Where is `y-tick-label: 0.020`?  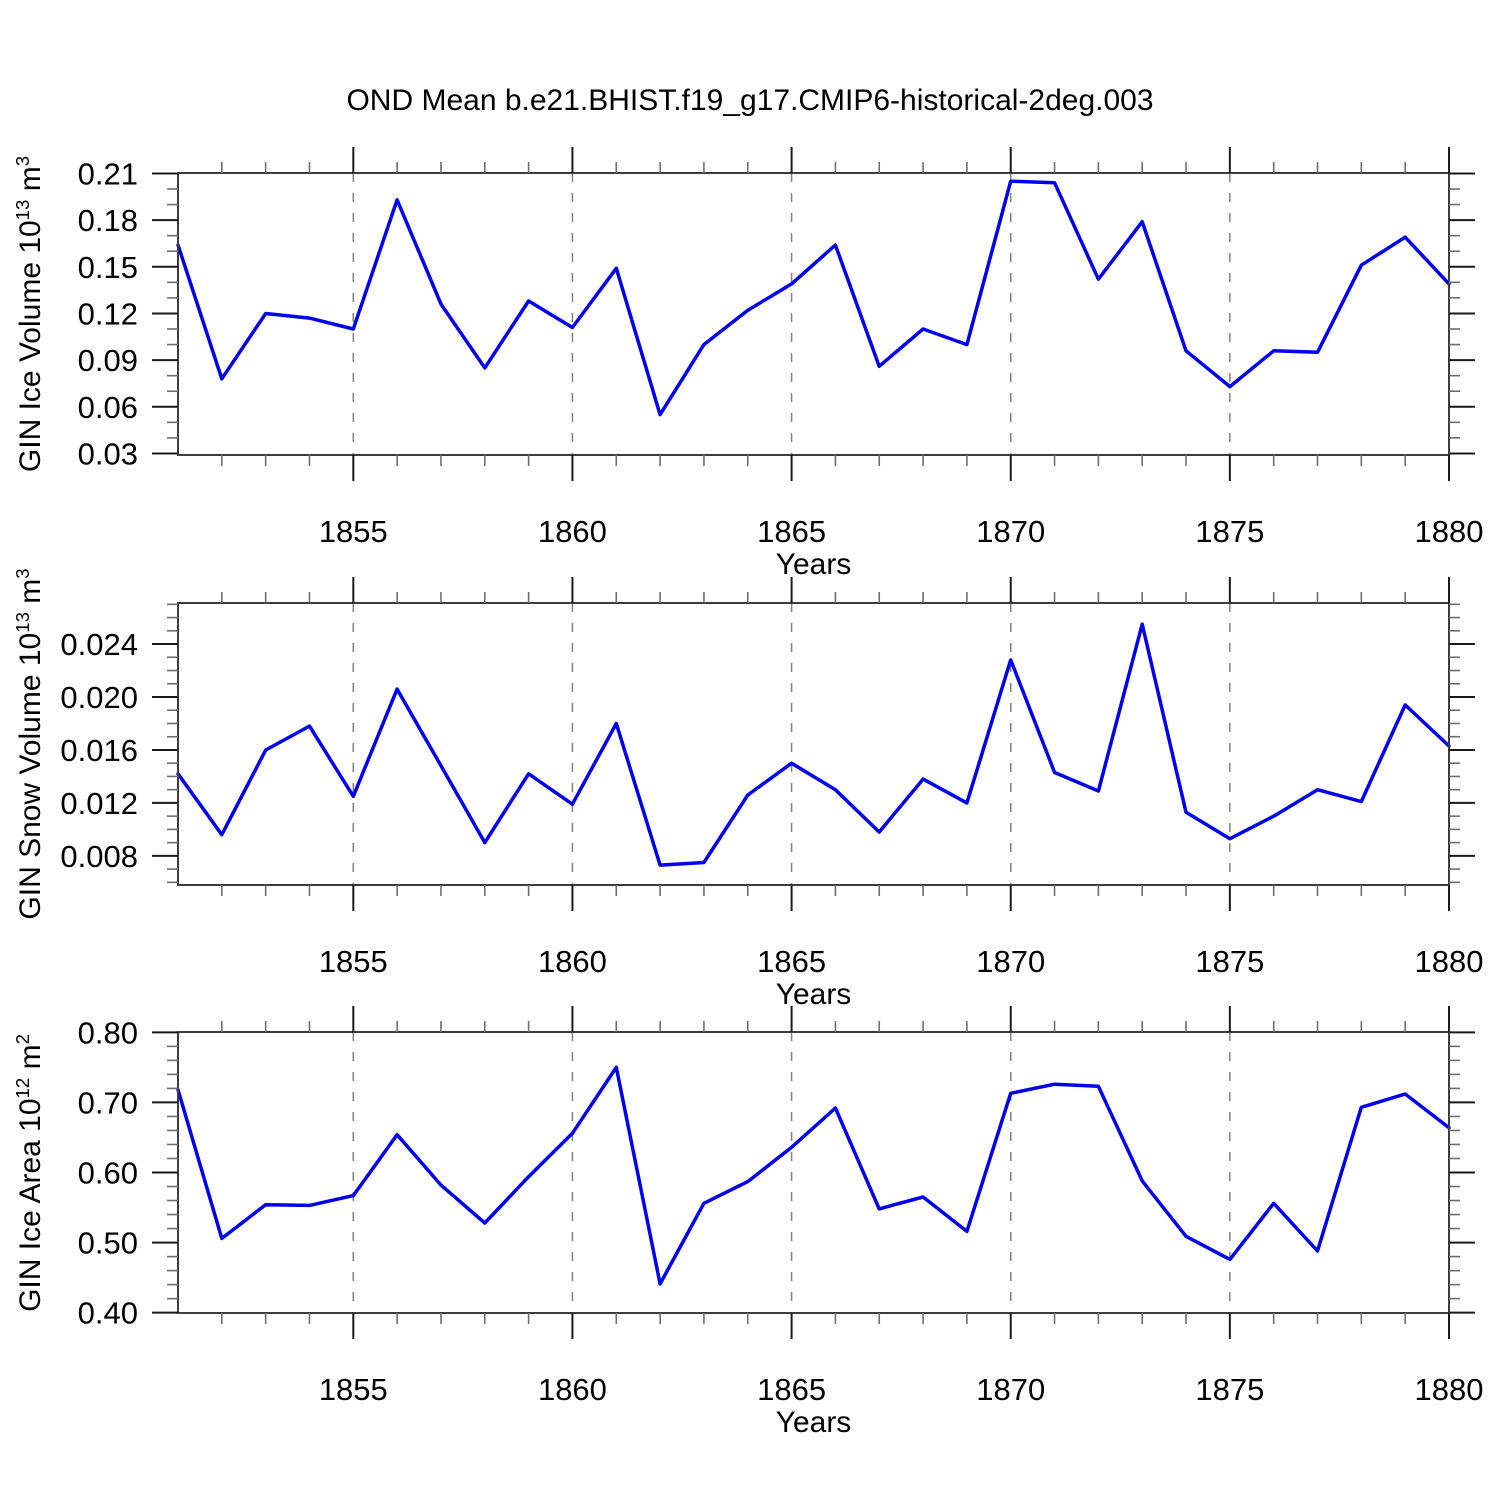
y-tick-label: 0.020 is located at coordinates (99, 697).